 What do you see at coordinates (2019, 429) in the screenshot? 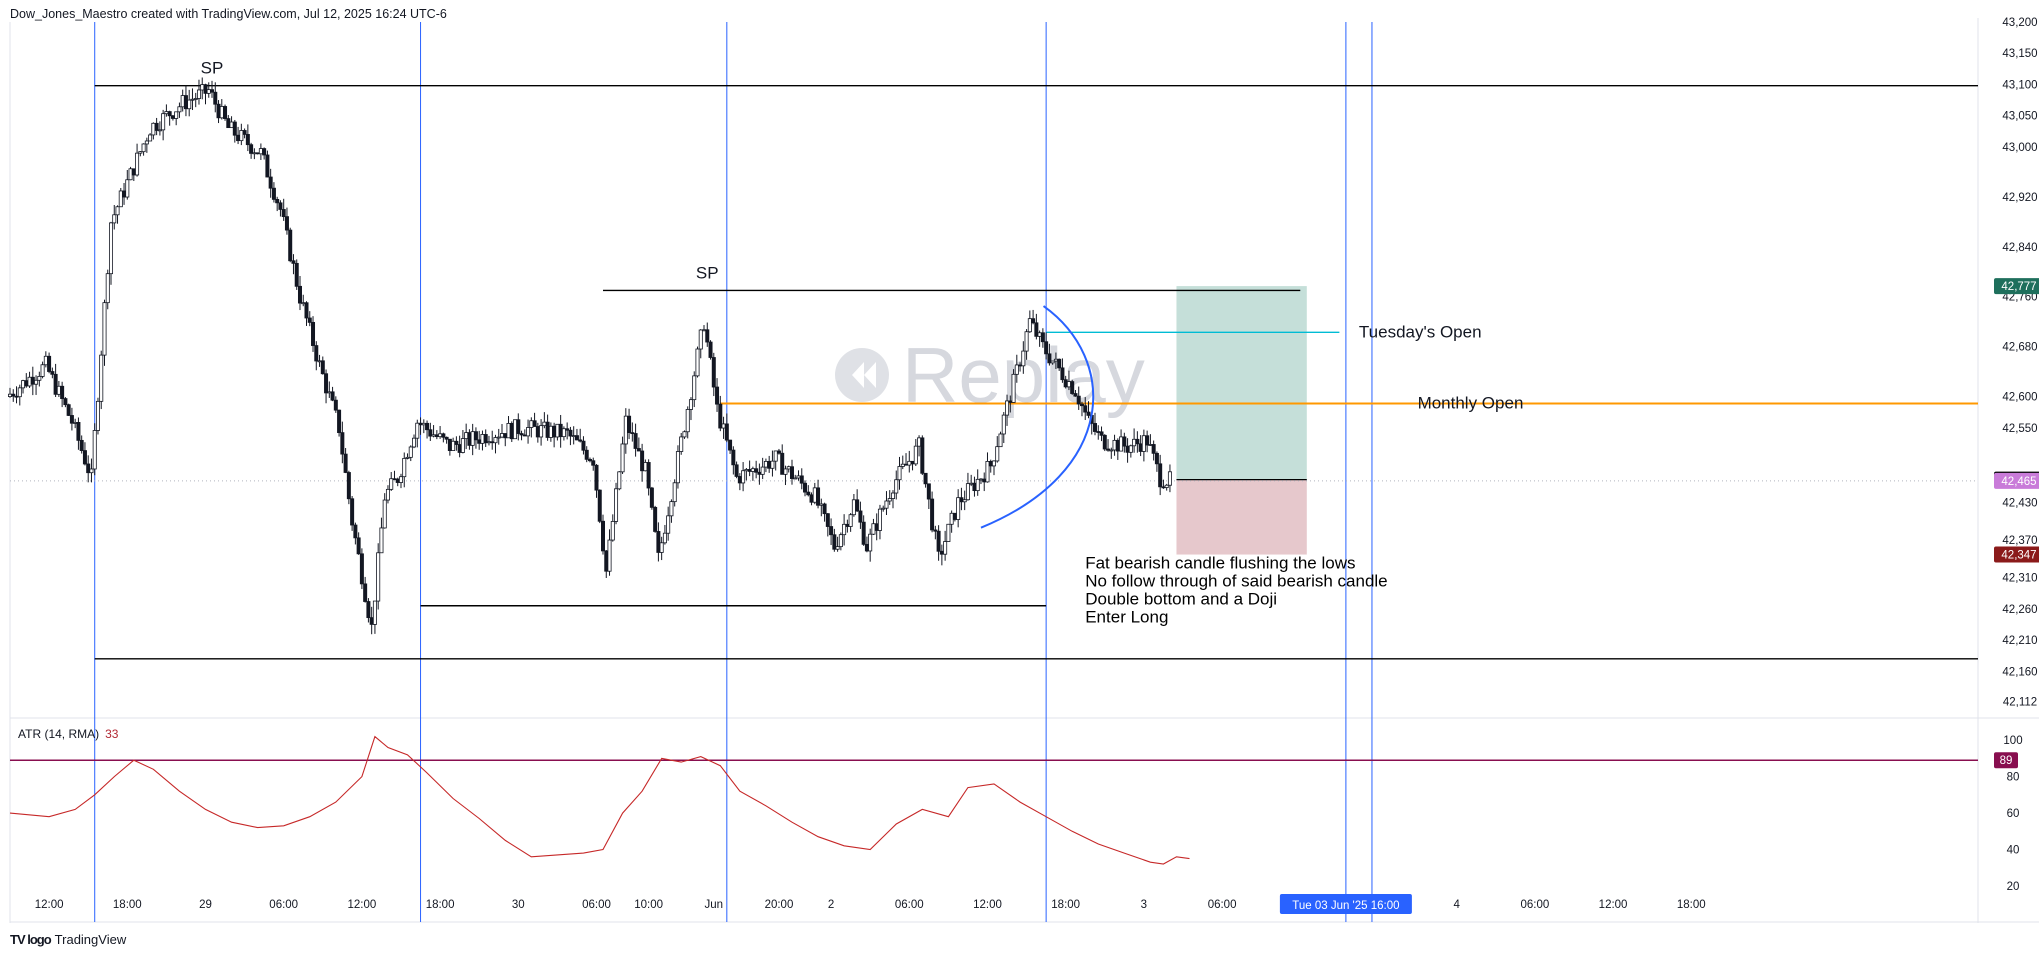
I see `price-tick-label: 42,550` at bounding box center [2019, 429].